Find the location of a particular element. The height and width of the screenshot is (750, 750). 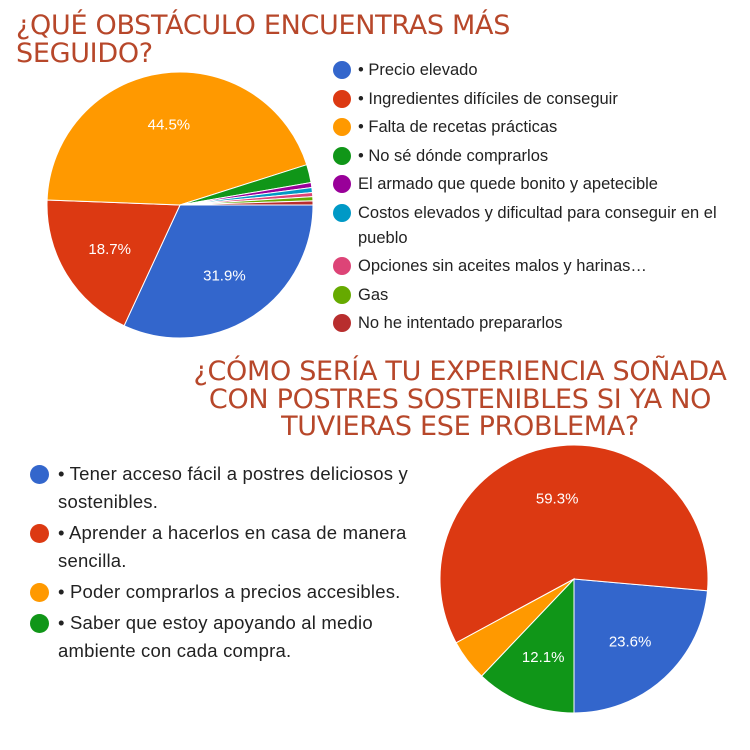

chart-1-legend-item-2: • Ingredientes difíciles de conseguir is located at coordinates (535, 99).